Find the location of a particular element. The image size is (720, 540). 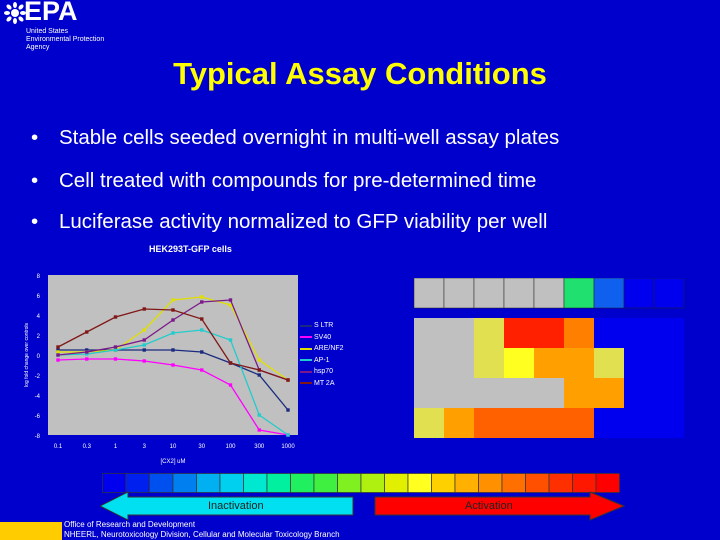

legend-label: SV40 is located at coordinates (323, 337).